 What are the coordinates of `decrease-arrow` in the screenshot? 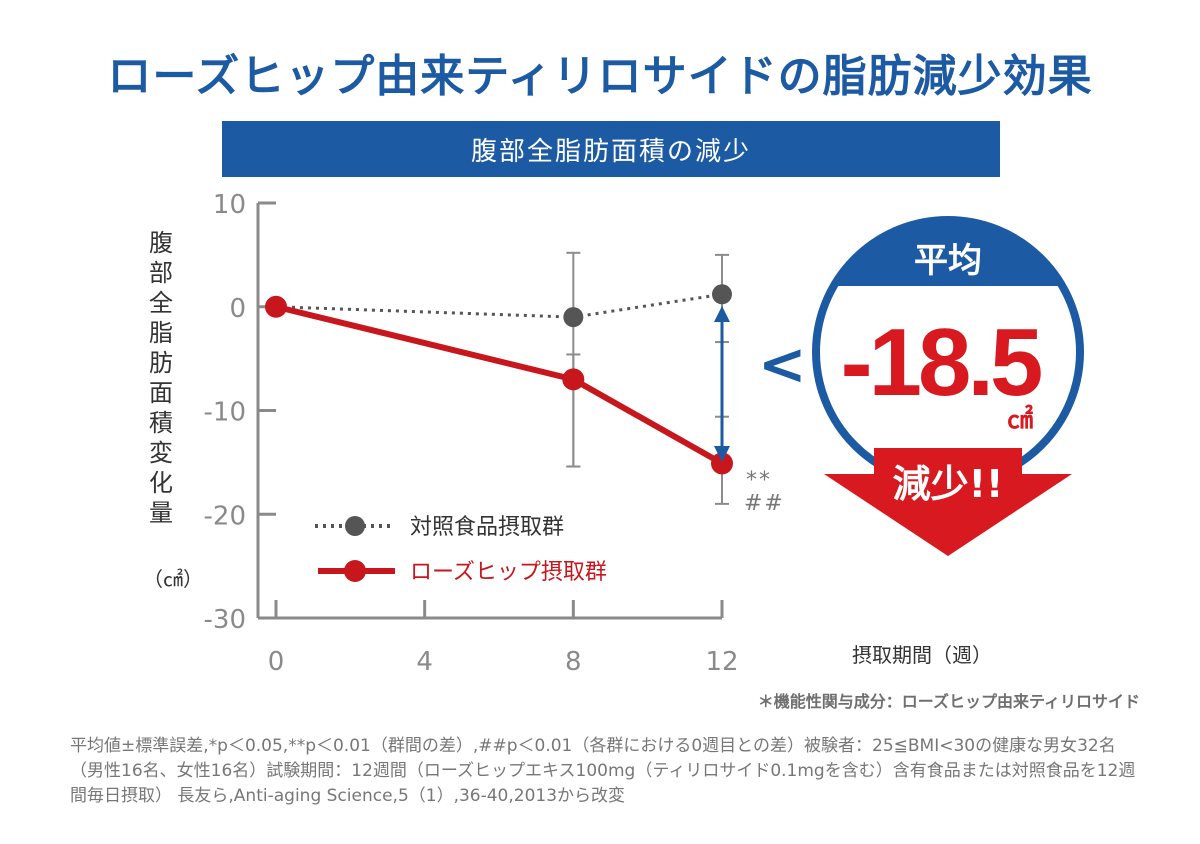 It's located at (948, 502).